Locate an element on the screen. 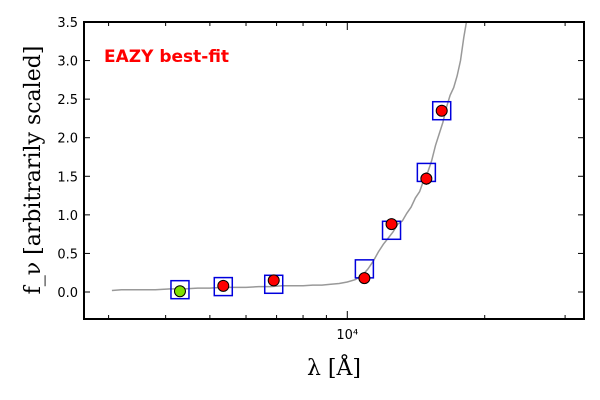  y-tick-label: 1.5 is located at coordinates (67, 177).